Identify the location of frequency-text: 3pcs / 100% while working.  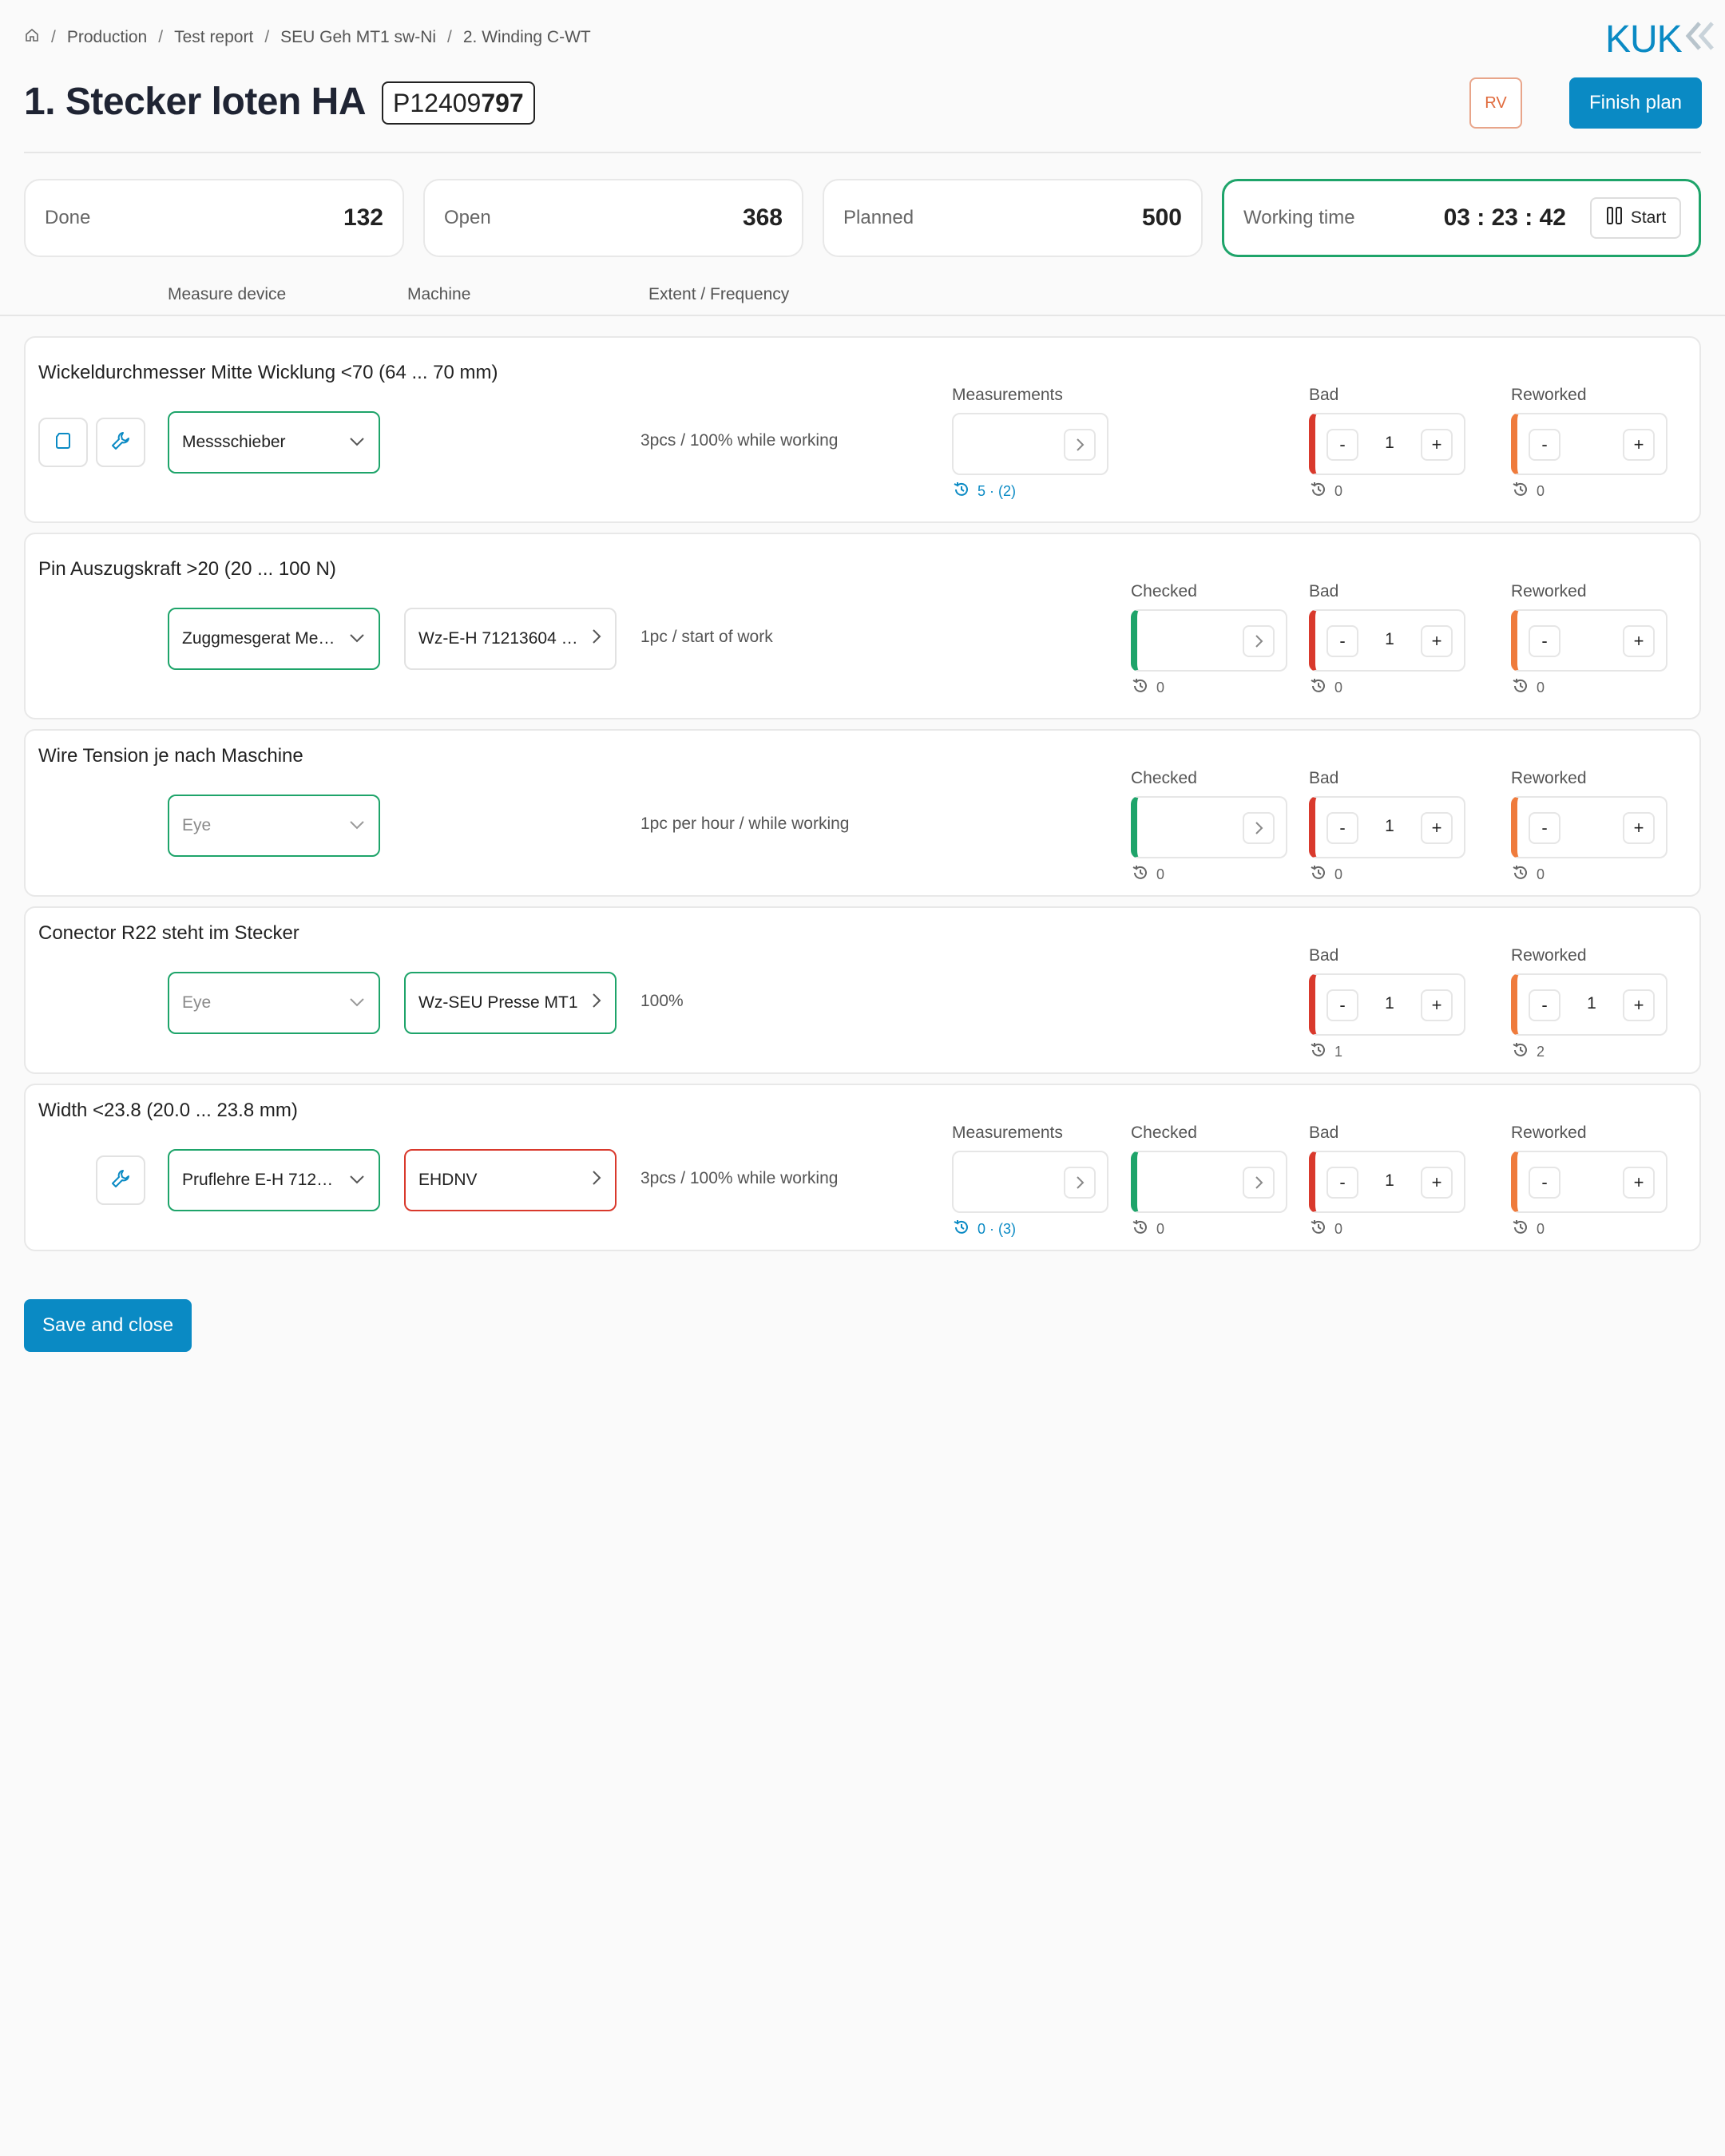
(740, 1178).